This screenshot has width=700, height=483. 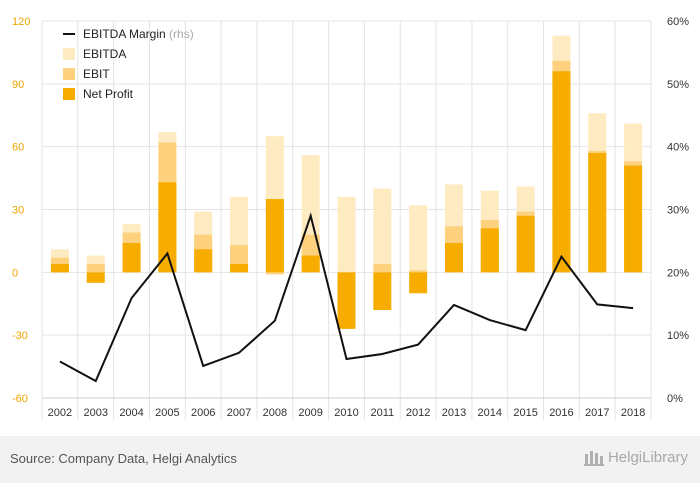 I want to click on y-right-tick-label: 50%, so click(x=678, y=85).